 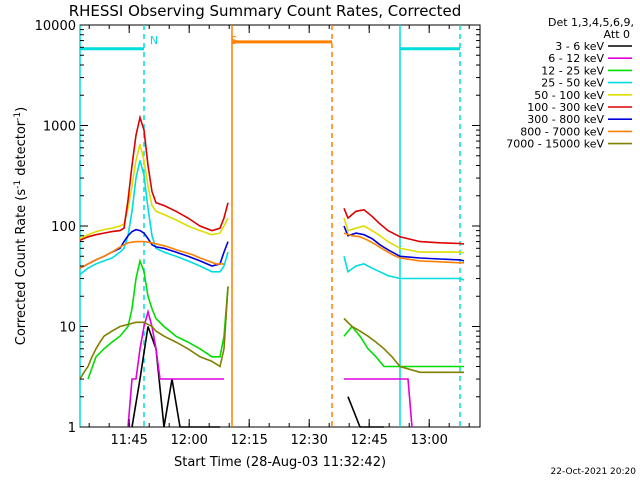 What do you see at coordinates (188, 440) in the screenshot?
I see `x-tick-label: 12:00` at bounding box center [188, 440].